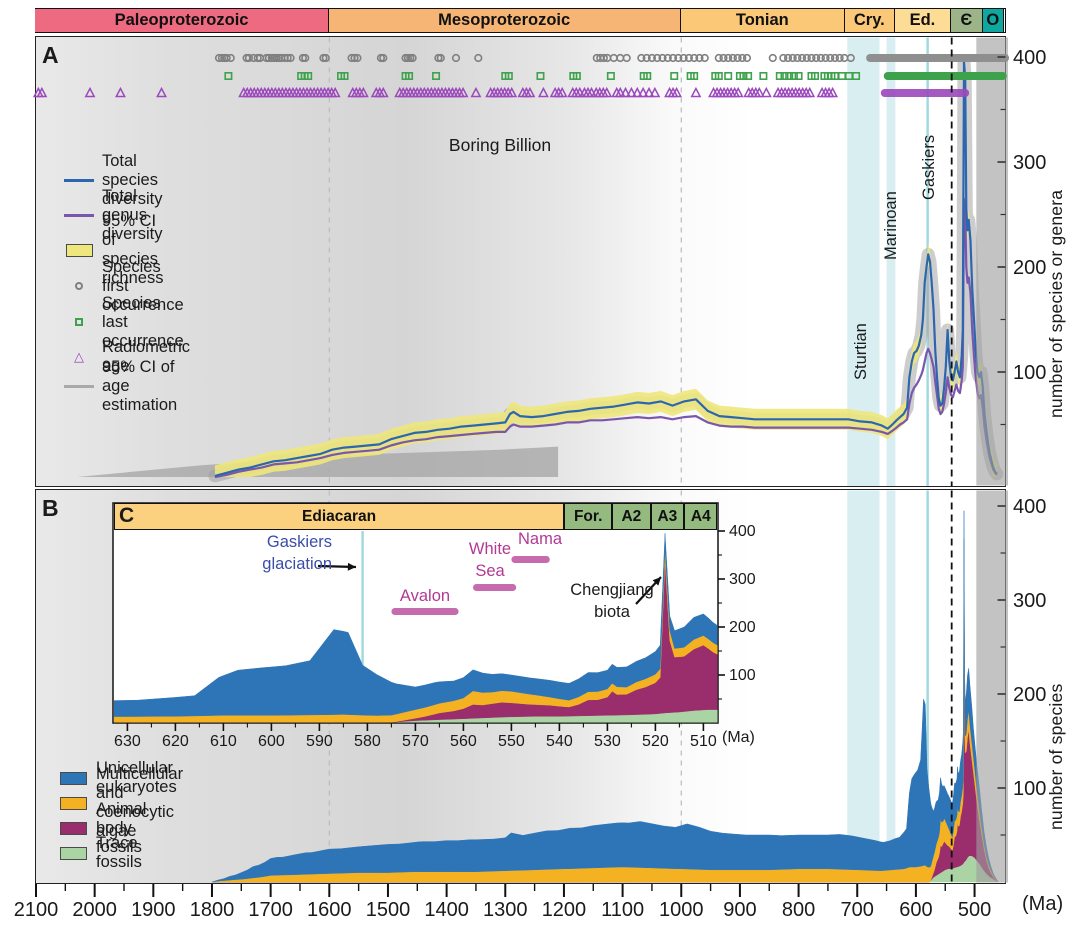  Describe the element at coordinates (50, 55) in the screenshot. I see `panel-a-label: A` at that location.